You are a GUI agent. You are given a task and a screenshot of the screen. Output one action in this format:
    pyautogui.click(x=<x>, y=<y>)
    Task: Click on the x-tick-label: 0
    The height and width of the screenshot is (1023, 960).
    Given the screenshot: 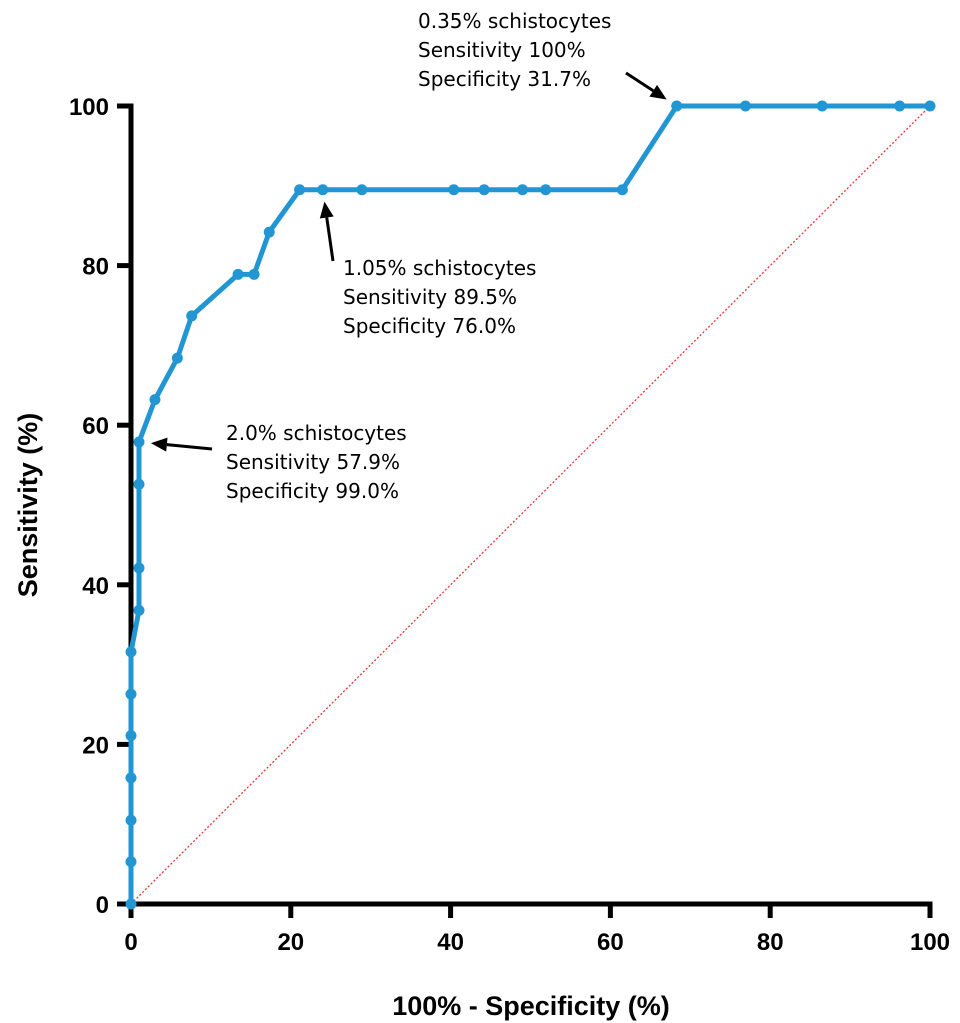 What is the action you would take?
    pyautogui.click(x=130, y=942)
    